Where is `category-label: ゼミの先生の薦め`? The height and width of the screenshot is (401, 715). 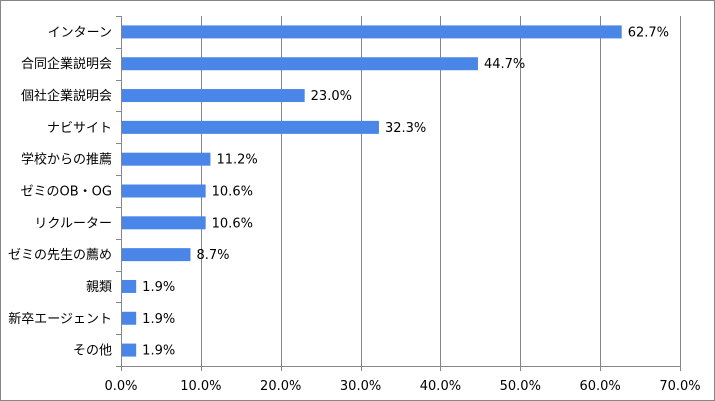 category-label: ゼミの先生の薦め is located at coordinates (60, 255).